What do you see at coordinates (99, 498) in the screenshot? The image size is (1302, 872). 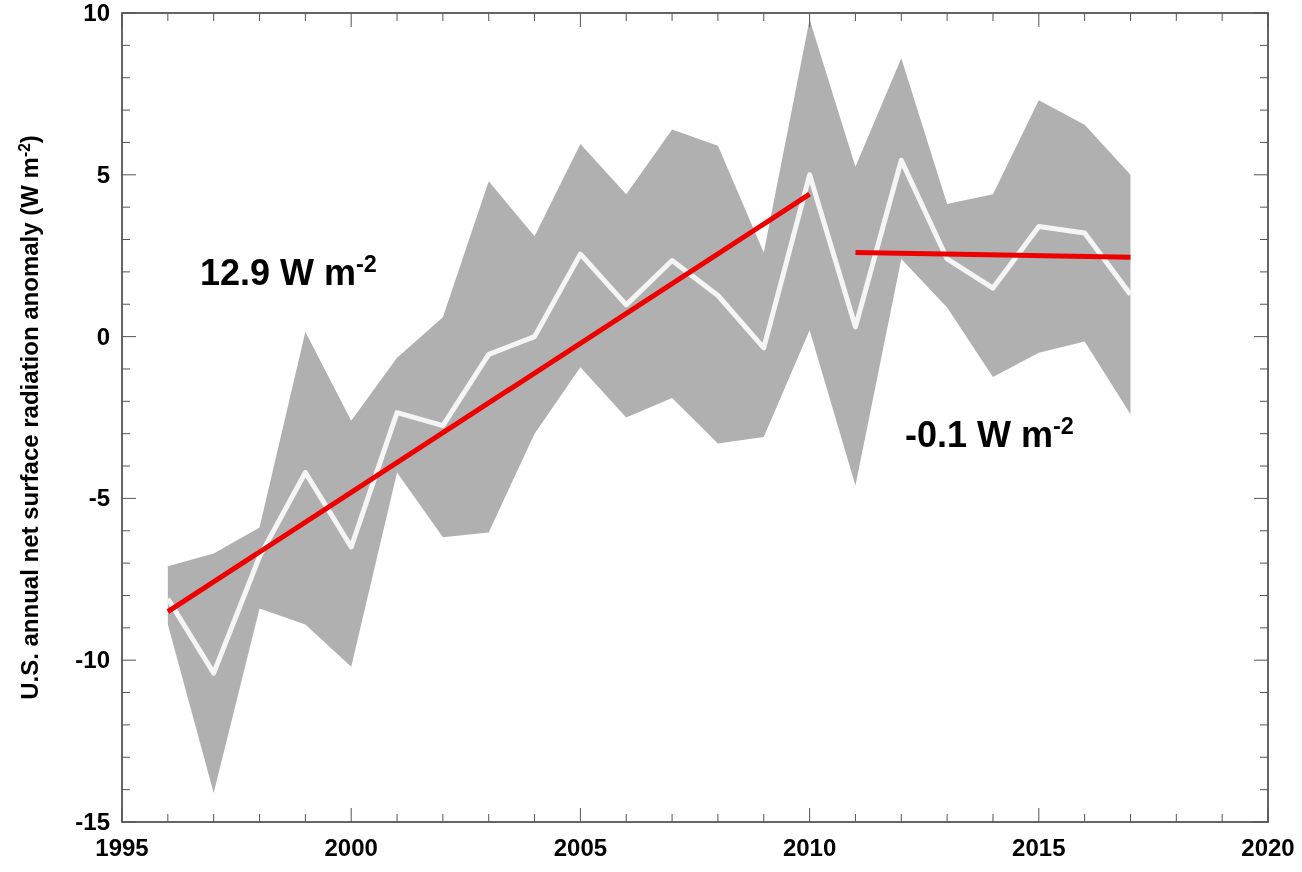 I see `y-tick-label: -5` at bounding box center [99, 498].